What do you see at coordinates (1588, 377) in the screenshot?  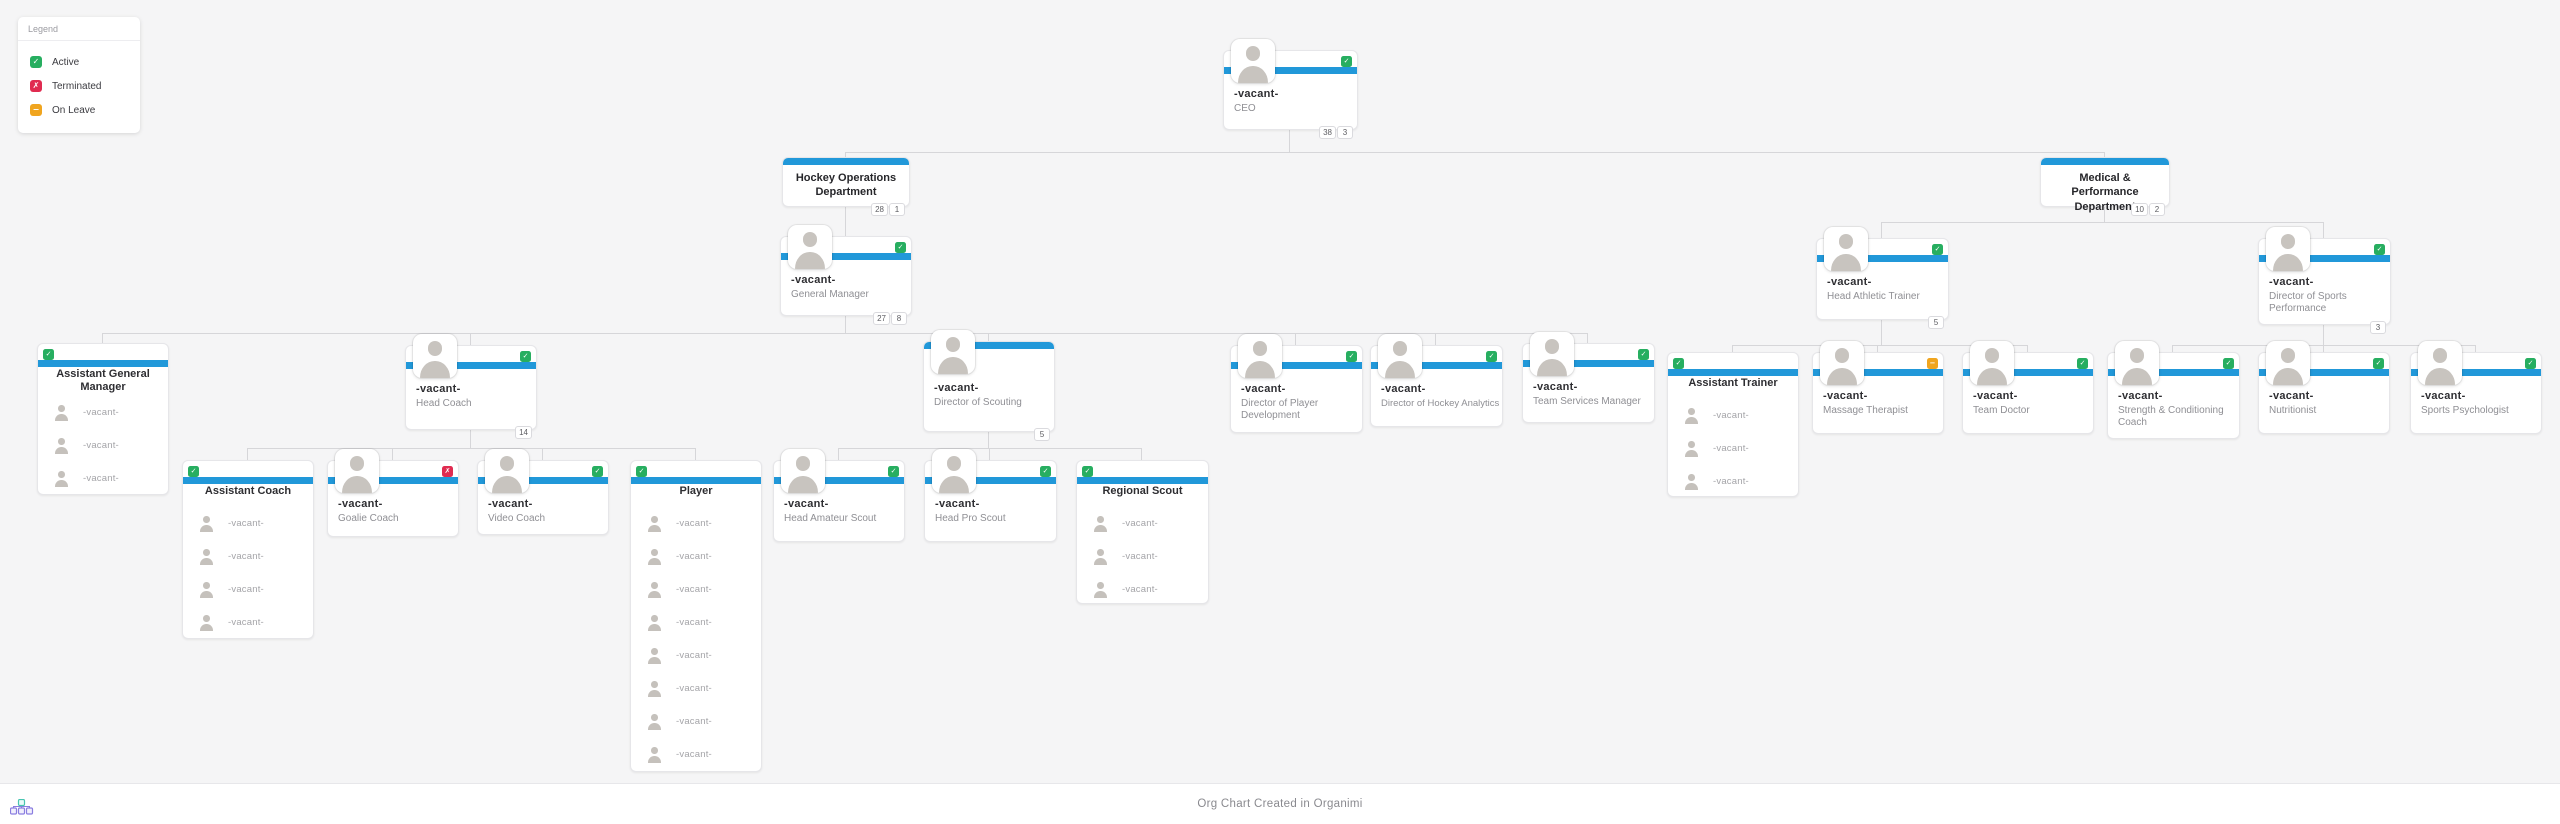 I see `org-card-team-services-manager: ✓ -vacant- Team Services Manager` at bounding box center [1588, 377].